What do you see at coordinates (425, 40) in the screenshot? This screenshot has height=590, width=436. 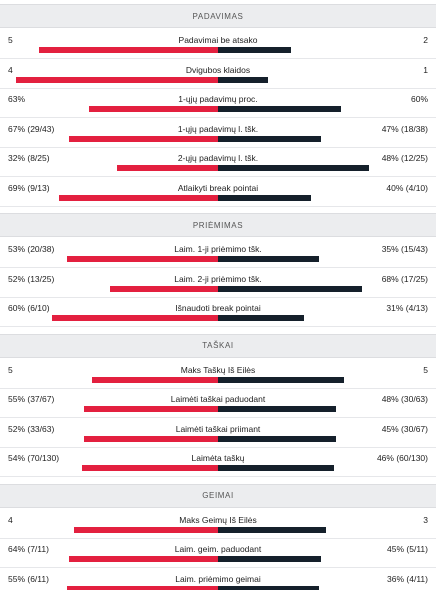 I see `stat-value-away: 2` at bounding box center [425, 40].